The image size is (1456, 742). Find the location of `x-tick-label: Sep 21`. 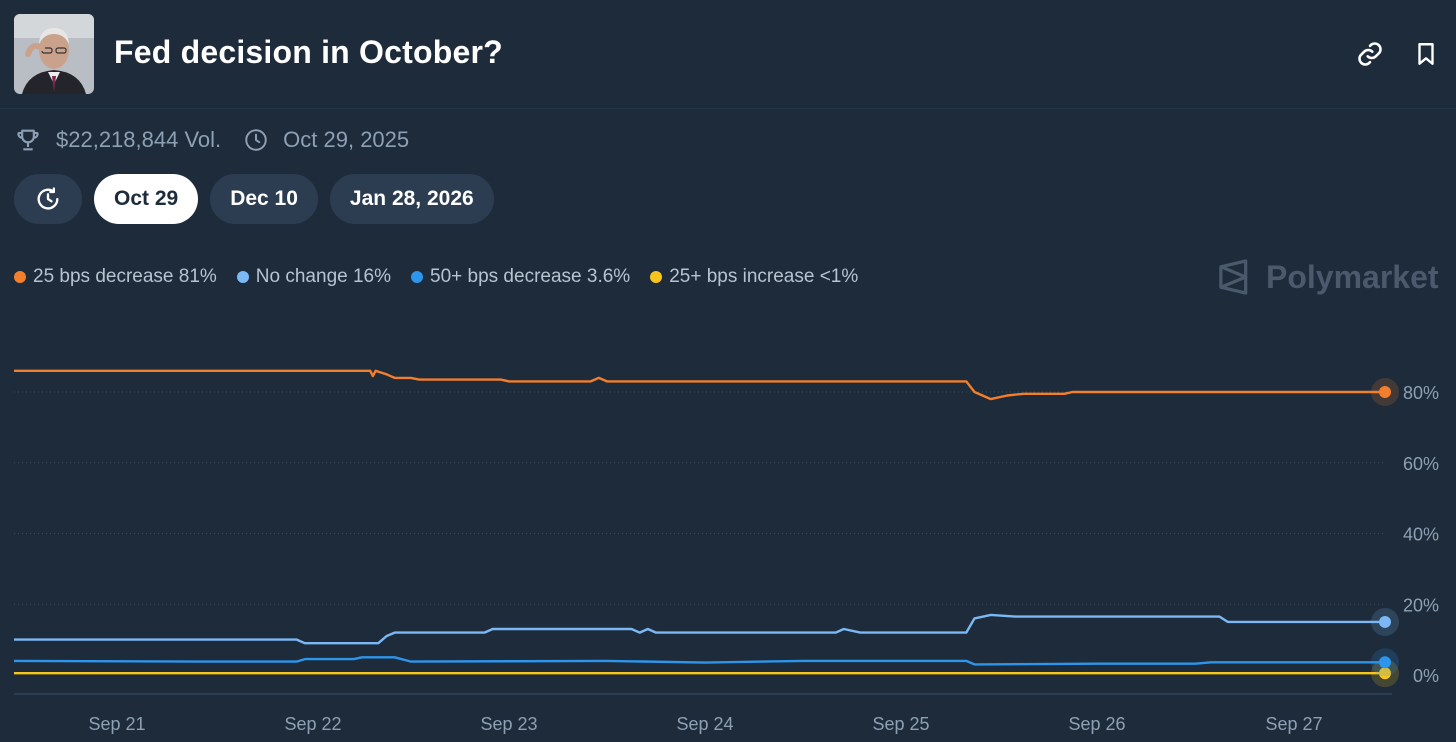

x-tick-label: Sep 21 is located at coordinates (116, 724).